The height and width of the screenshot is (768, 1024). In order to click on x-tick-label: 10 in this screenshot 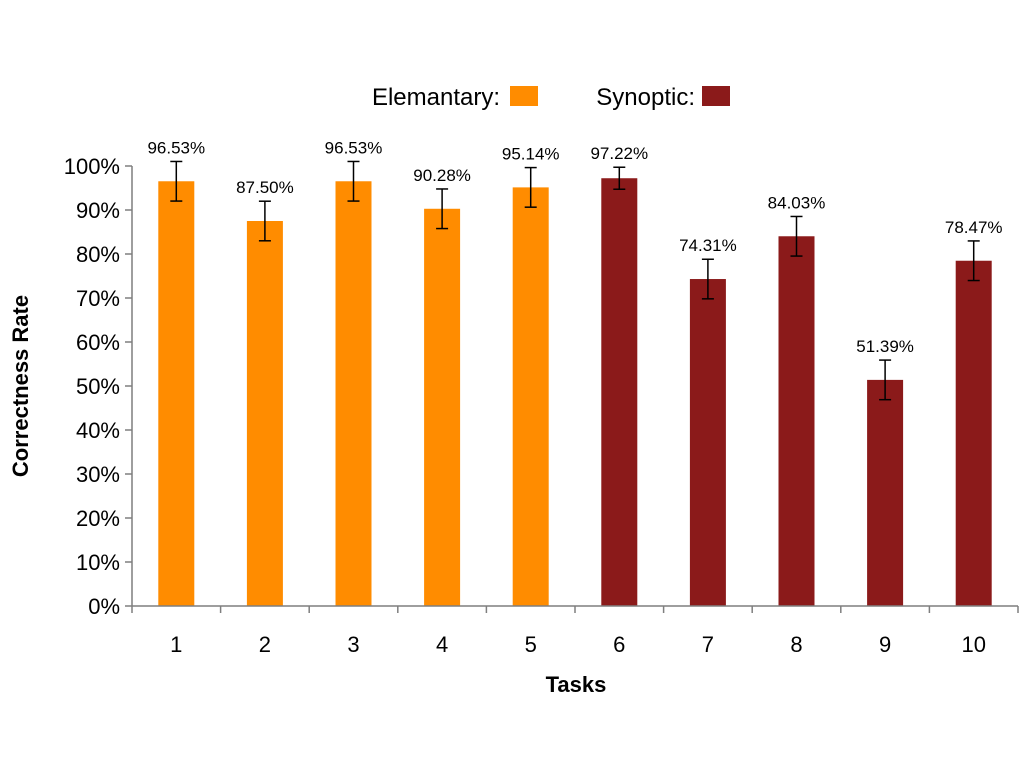, I will do `click(973, 644)`.